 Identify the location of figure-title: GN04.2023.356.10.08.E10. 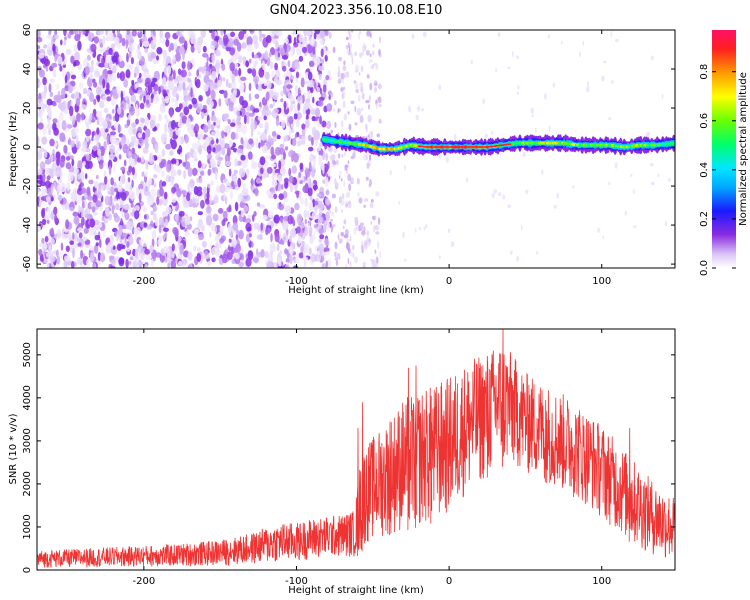
(356, 10).